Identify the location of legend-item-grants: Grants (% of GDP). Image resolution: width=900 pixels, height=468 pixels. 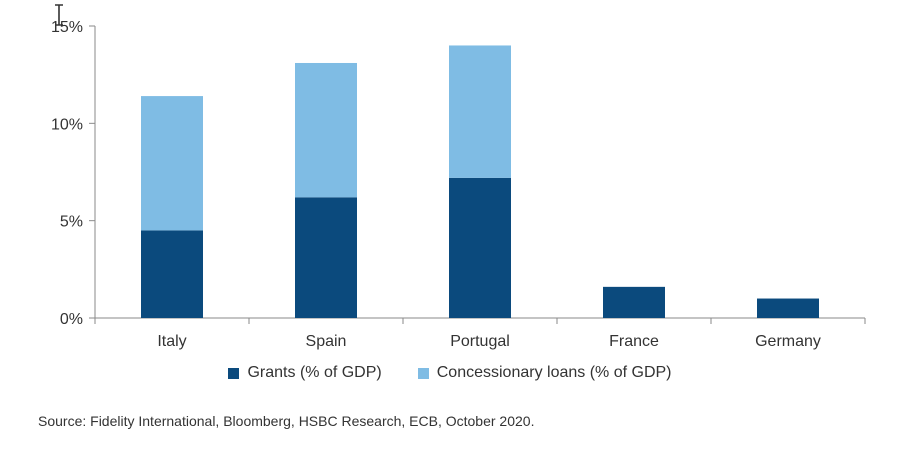
(305, 373).